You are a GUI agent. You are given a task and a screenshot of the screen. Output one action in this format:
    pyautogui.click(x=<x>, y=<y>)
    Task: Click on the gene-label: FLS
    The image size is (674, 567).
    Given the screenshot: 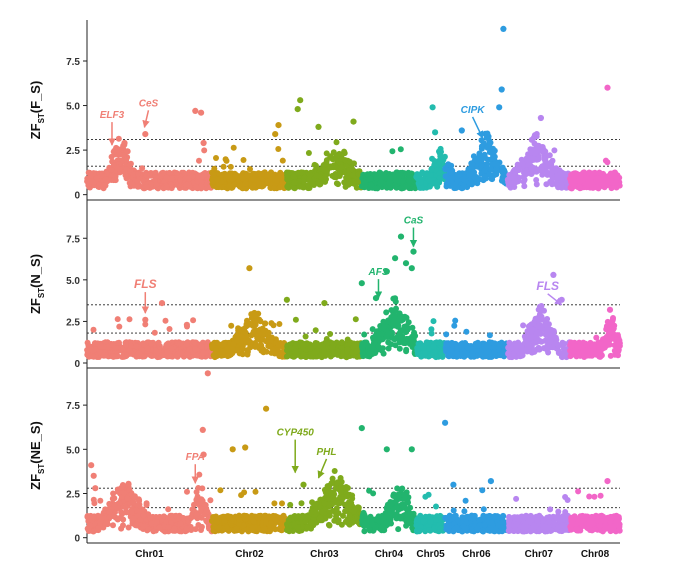 What is the action you would take?
    pyautogui.click(x=145, y=284)
    